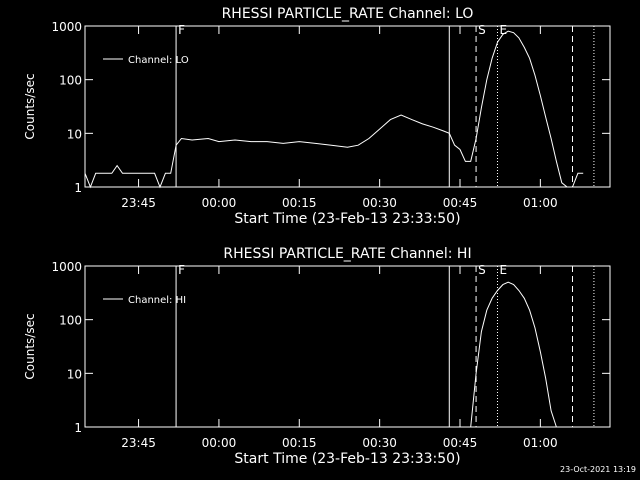  I want to click on chart-title: RHESSI PARTICLE_RATE Channel: LO, so click(348, 14).